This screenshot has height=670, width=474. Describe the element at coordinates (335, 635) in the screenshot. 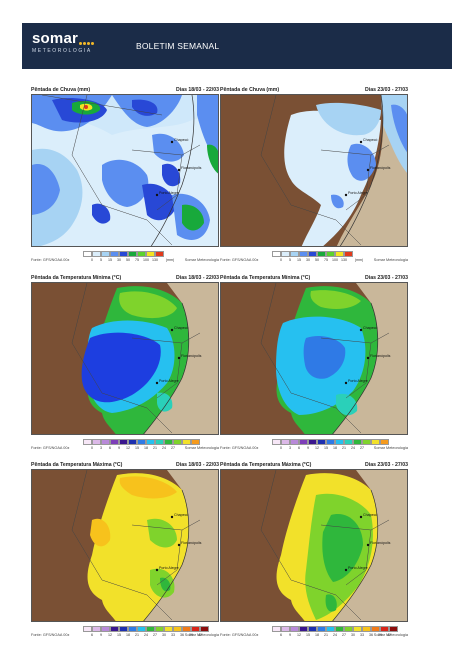

I see `legend-tick-label: 24` at that location.